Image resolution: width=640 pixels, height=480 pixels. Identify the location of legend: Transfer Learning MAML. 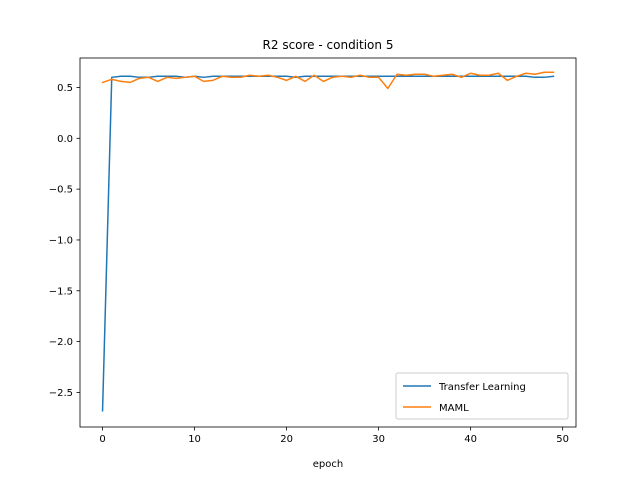
(482, 396).